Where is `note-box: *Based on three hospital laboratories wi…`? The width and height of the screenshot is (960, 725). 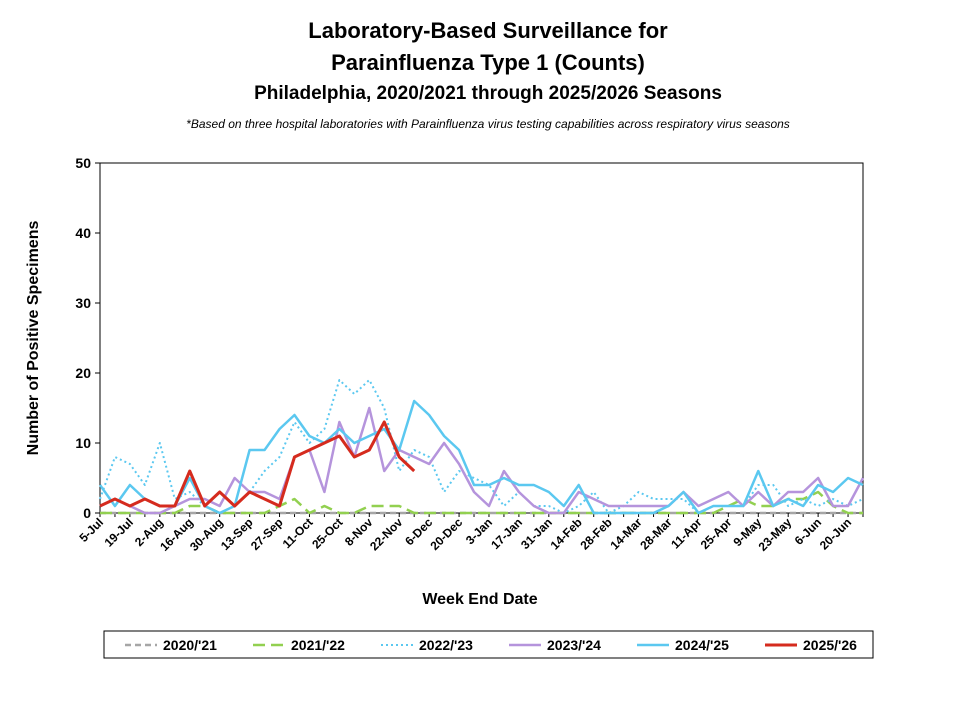
note-box: *Based on three hospital laboratories wi… is located at coordinates (488, 124).